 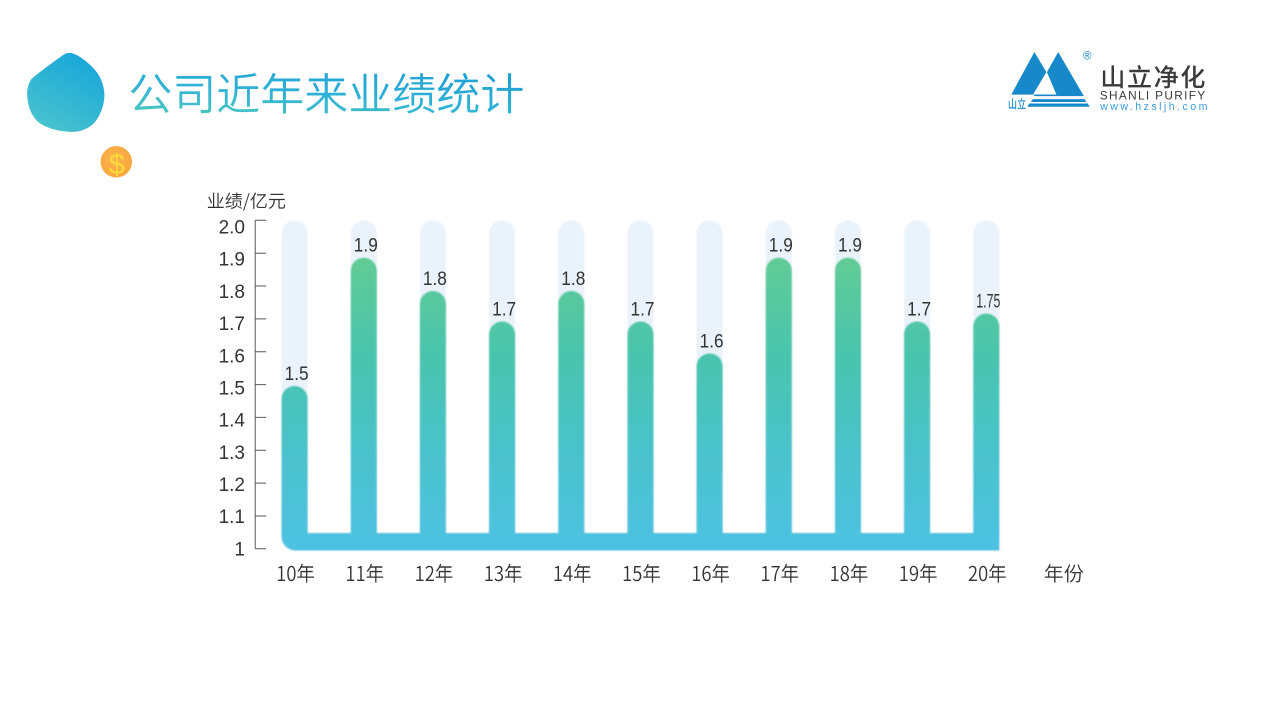 I want to click on svg-text: 1, so click(x=239, y=549).